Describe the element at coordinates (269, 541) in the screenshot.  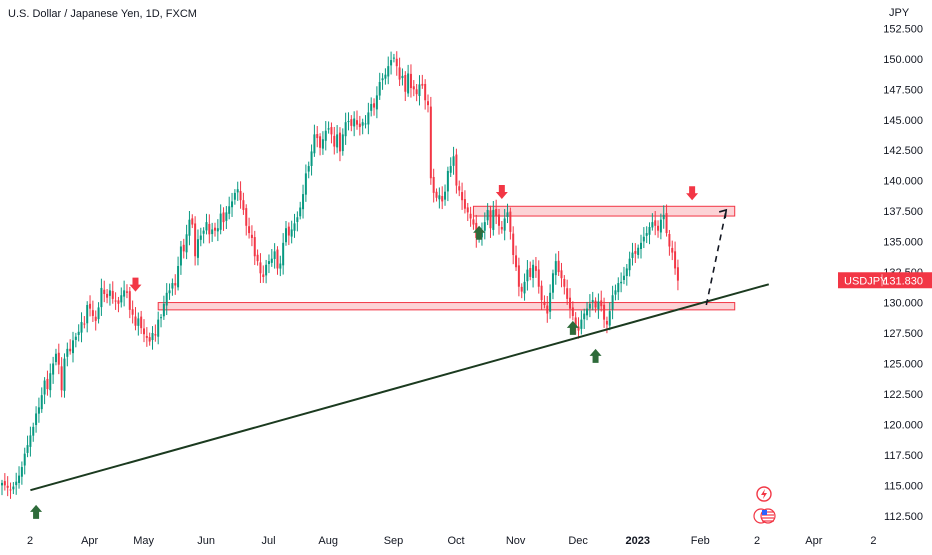
I see `x-tick-label: Jul` at that location.